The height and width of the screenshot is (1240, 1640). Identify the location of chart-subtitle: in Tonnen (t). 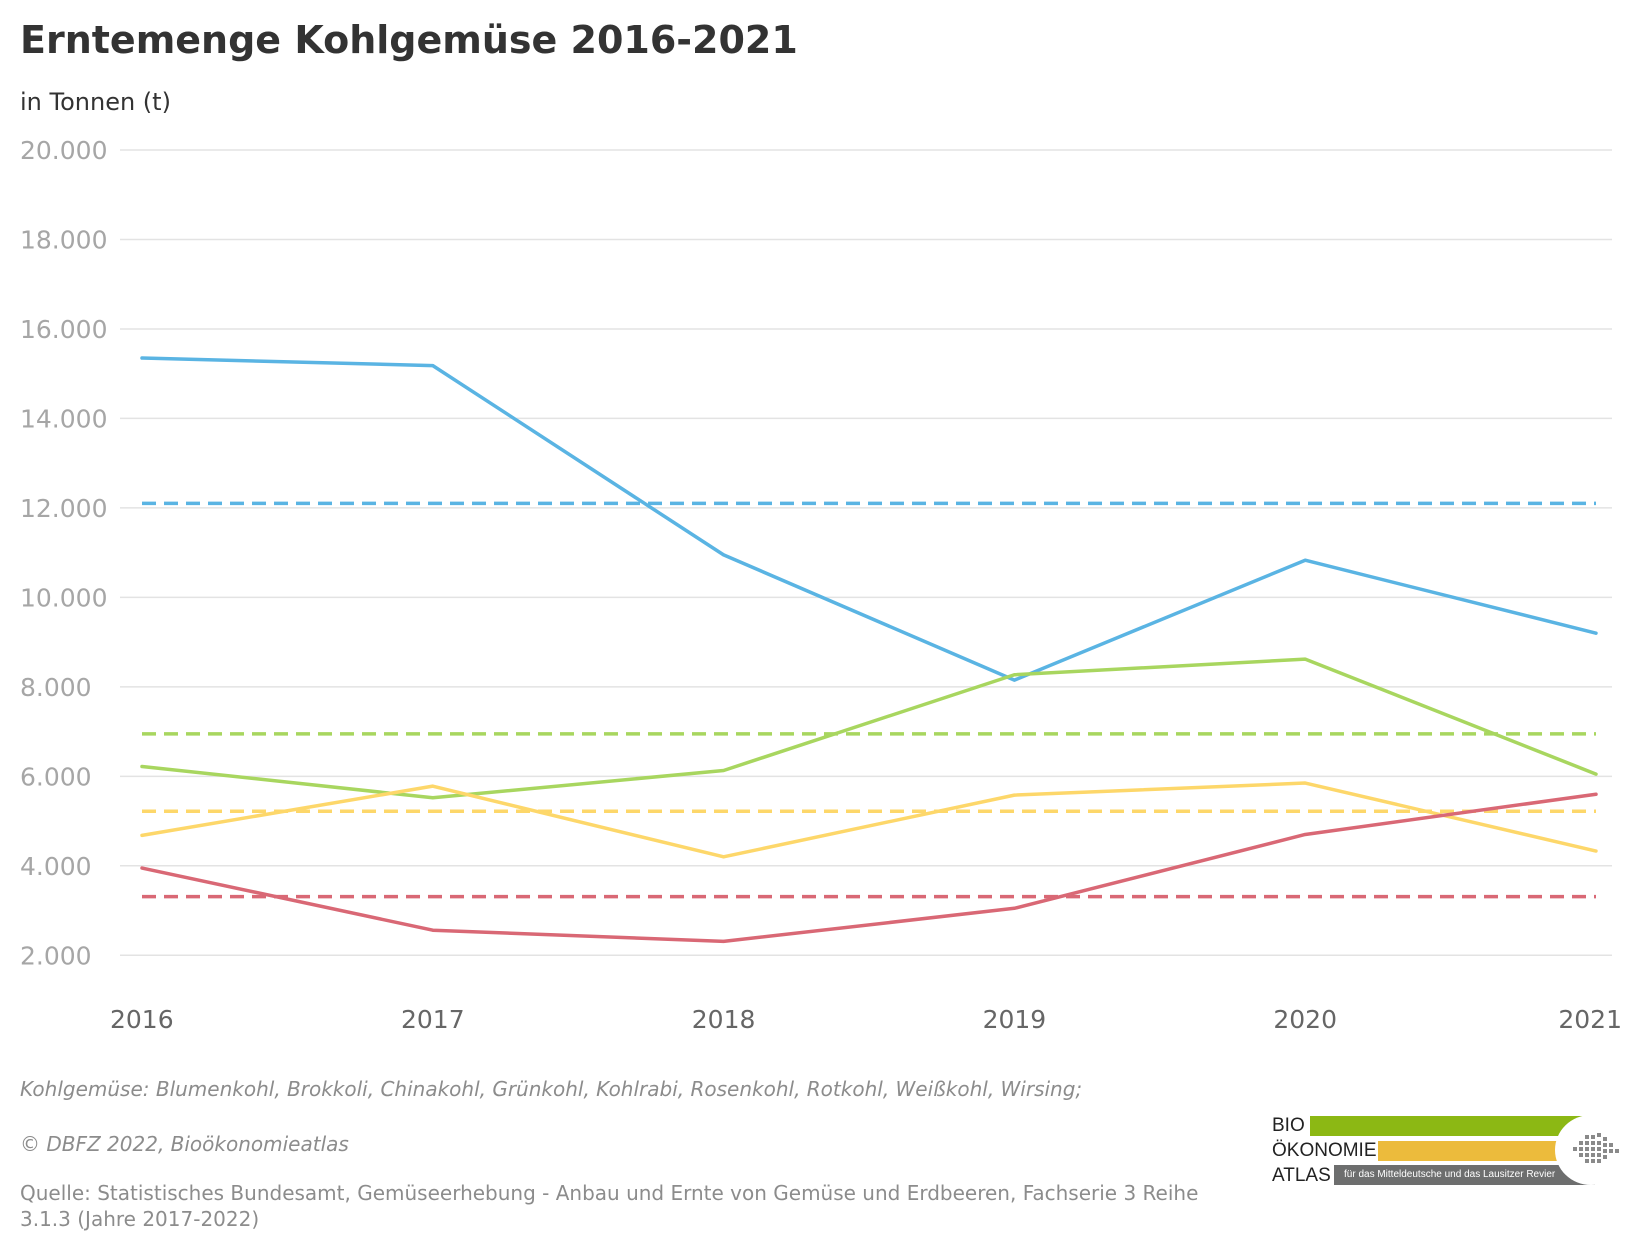
(95, 102).